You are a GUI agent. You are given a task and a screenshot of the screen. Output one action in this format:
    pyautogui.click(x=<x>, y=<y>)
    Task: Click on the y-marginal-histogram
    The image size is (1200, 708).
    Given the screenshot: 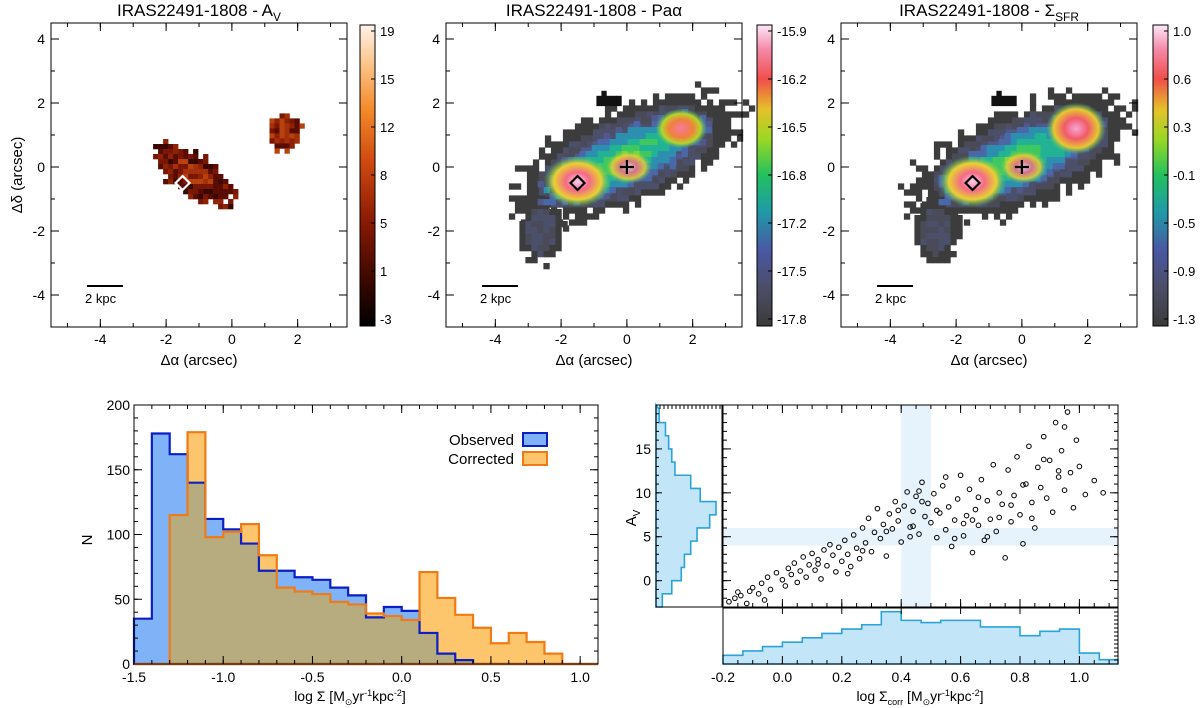 What is the action you would take?
    pyautogui.click(x=686, y=505)
    